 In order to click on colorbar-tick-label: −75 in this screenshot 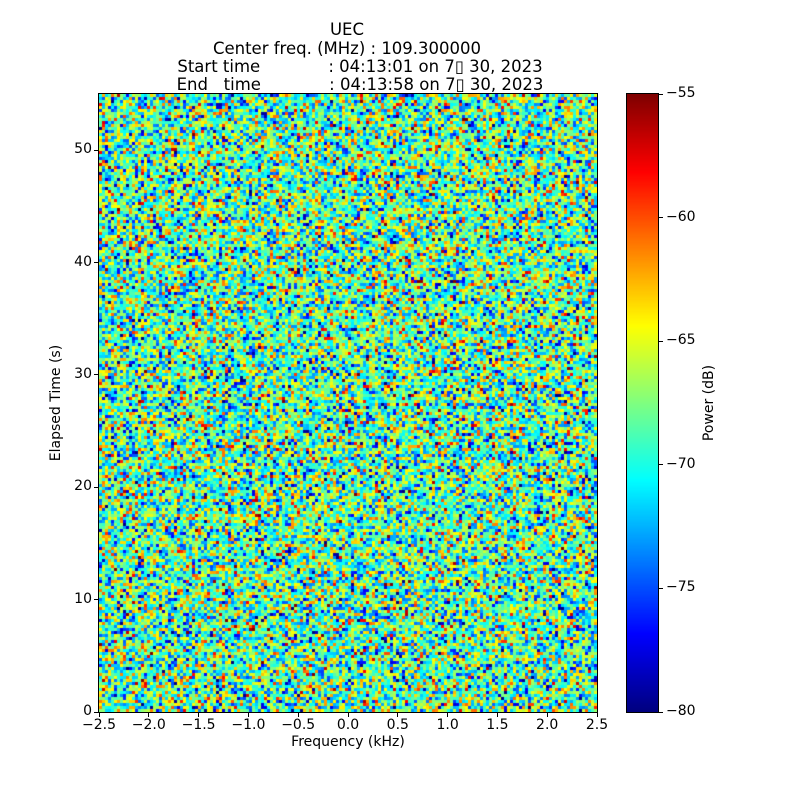, I will do `click(681, 587)`.